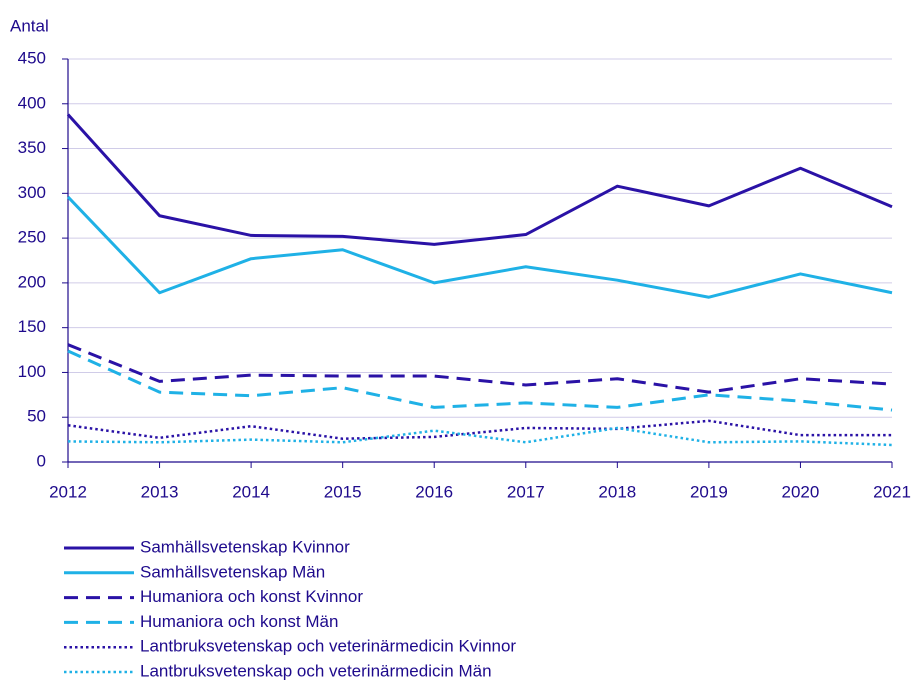 This screenshot has height=681, width=915. I want to click on legend-label: Humaniora och konst Kvinnor, so click(251, 596).